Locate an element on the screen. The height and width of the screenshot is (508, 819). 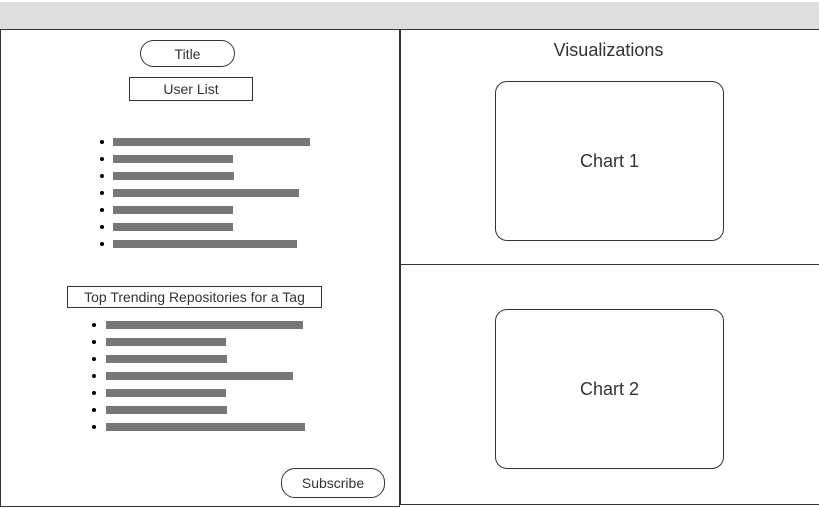
trending-repositories-list is located at coordinates (199, 377).